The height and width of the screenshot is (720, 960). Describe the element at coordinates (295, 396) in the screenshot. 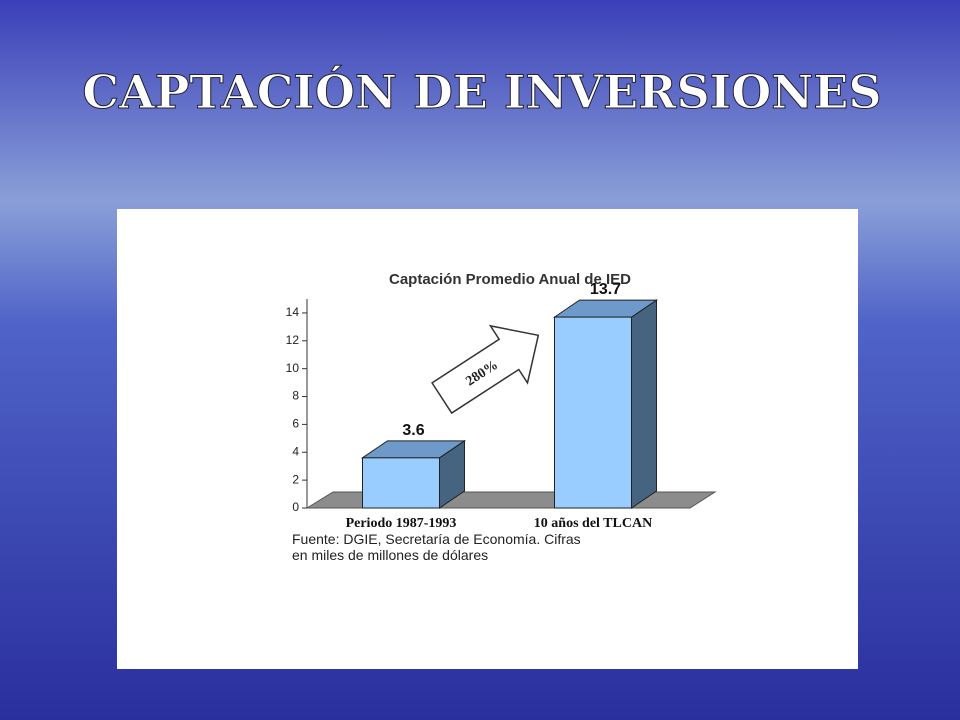

I see `y-tick-label: 8` at that location.